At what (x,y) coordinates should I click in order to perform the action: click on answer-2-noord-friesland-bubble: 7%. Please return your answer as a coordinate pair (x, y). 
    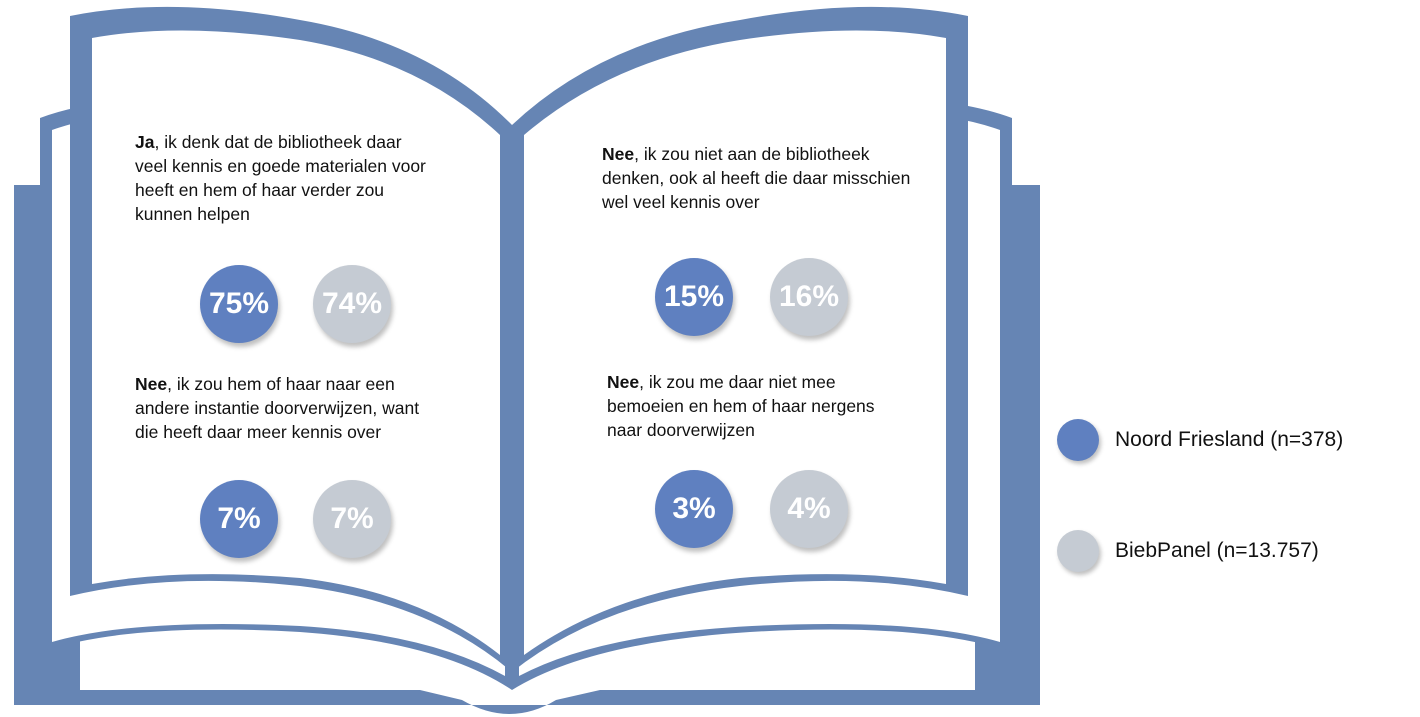
    Looking at the image, I should click on (239, 519).